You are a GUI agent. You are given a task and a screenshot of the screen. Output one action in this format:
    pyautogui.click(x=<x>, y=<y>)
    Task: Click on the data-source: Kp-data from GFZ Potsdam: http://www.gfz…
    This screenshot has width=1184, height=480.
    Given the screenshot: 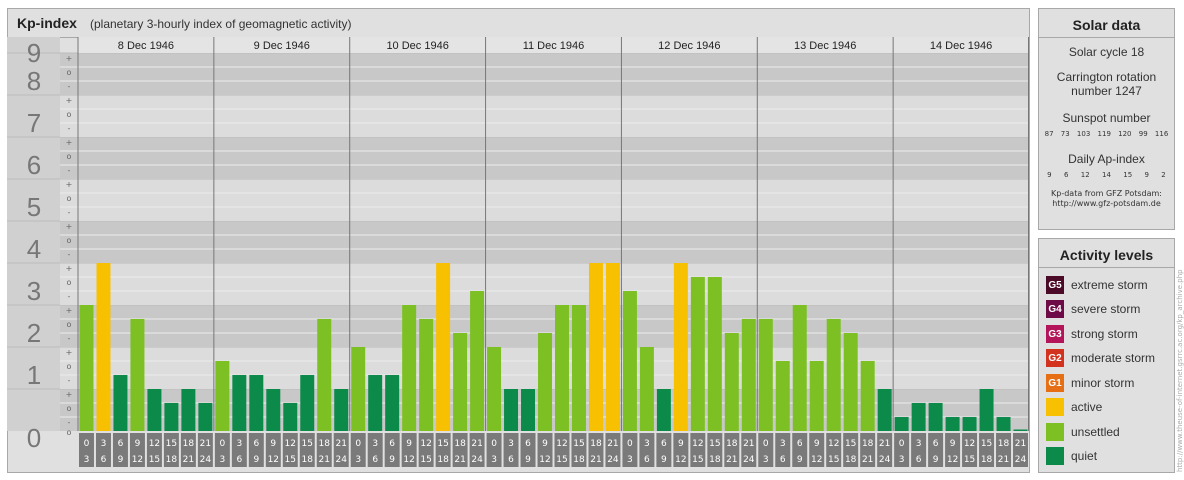 What is the action you would take?
    pyautogui.click(x=1106, y=199)
    